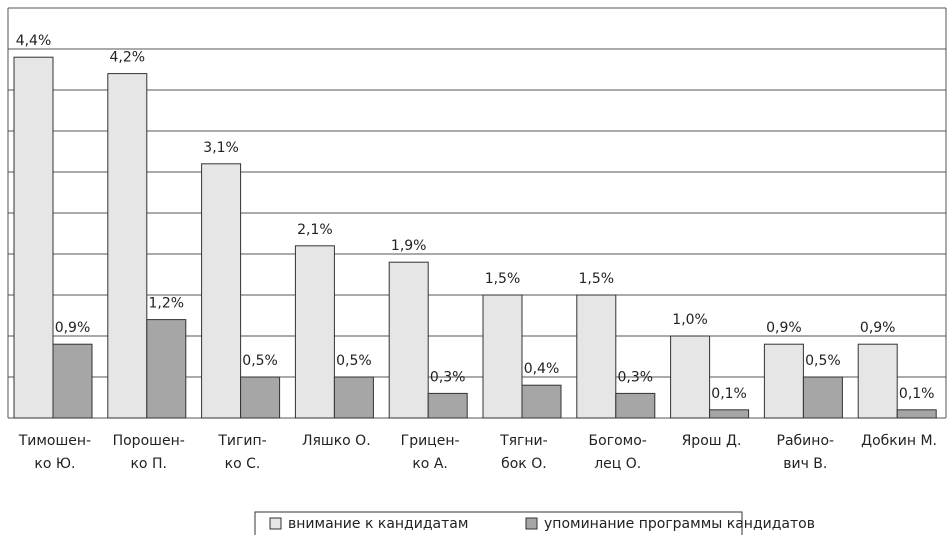  Describe the element at coordinates (617, 464) in the screenshot. I see `x-tick-label: лец О.` at that location.